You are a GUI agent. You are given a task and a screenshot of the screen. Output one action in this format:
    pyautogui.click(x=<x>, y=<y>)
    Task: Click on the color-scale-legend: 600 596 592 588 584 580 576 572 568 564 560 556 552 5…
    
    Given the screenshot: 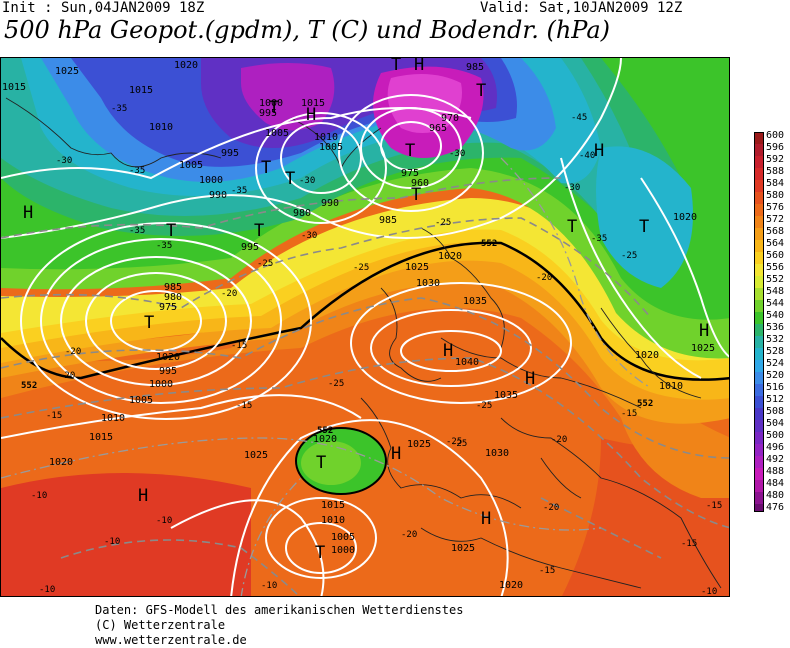 What is the action you would take?
    pyautogui.click(x=770, y=323)
    